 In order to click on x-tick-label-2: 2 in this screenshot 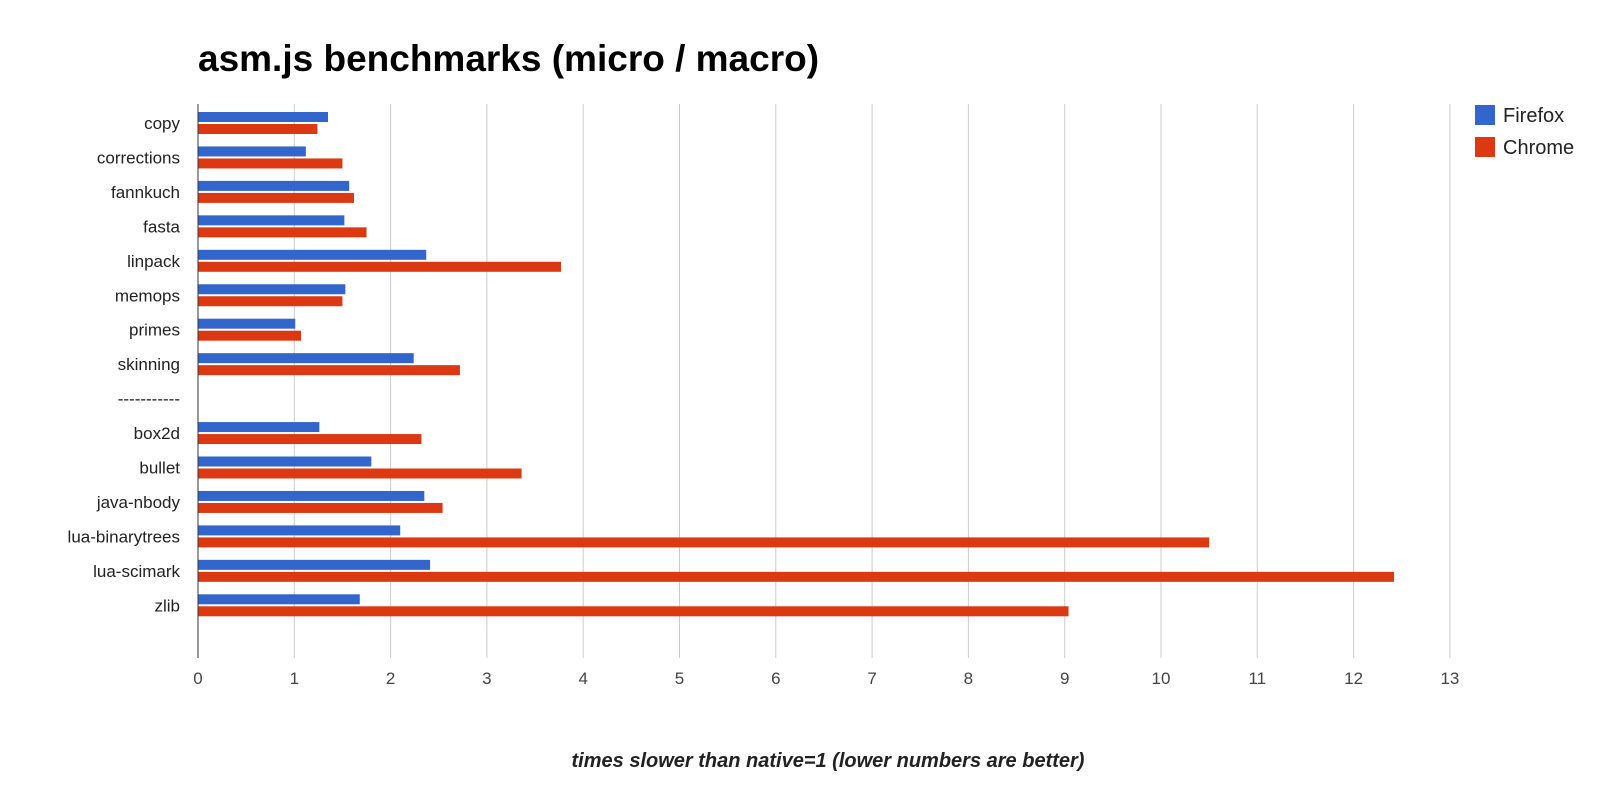, I will do `click(390, 678)`.